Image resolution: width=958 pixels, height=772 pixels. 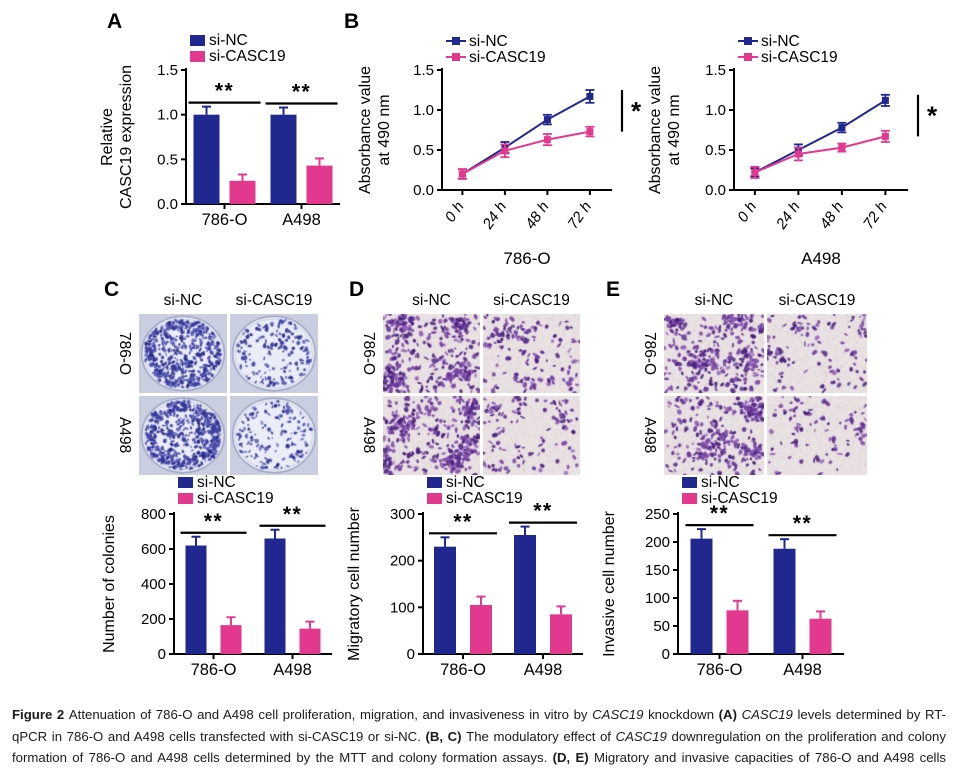 I want to click on panel-c-column-label-si-nc: si-NC, so click(x=183, y=300).